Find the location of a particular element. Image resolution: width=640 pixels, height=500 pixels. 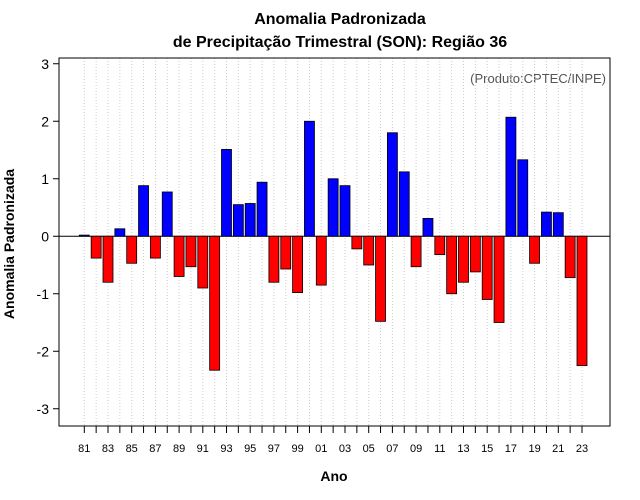

bar-2019 is located at coordinates (534, 249).